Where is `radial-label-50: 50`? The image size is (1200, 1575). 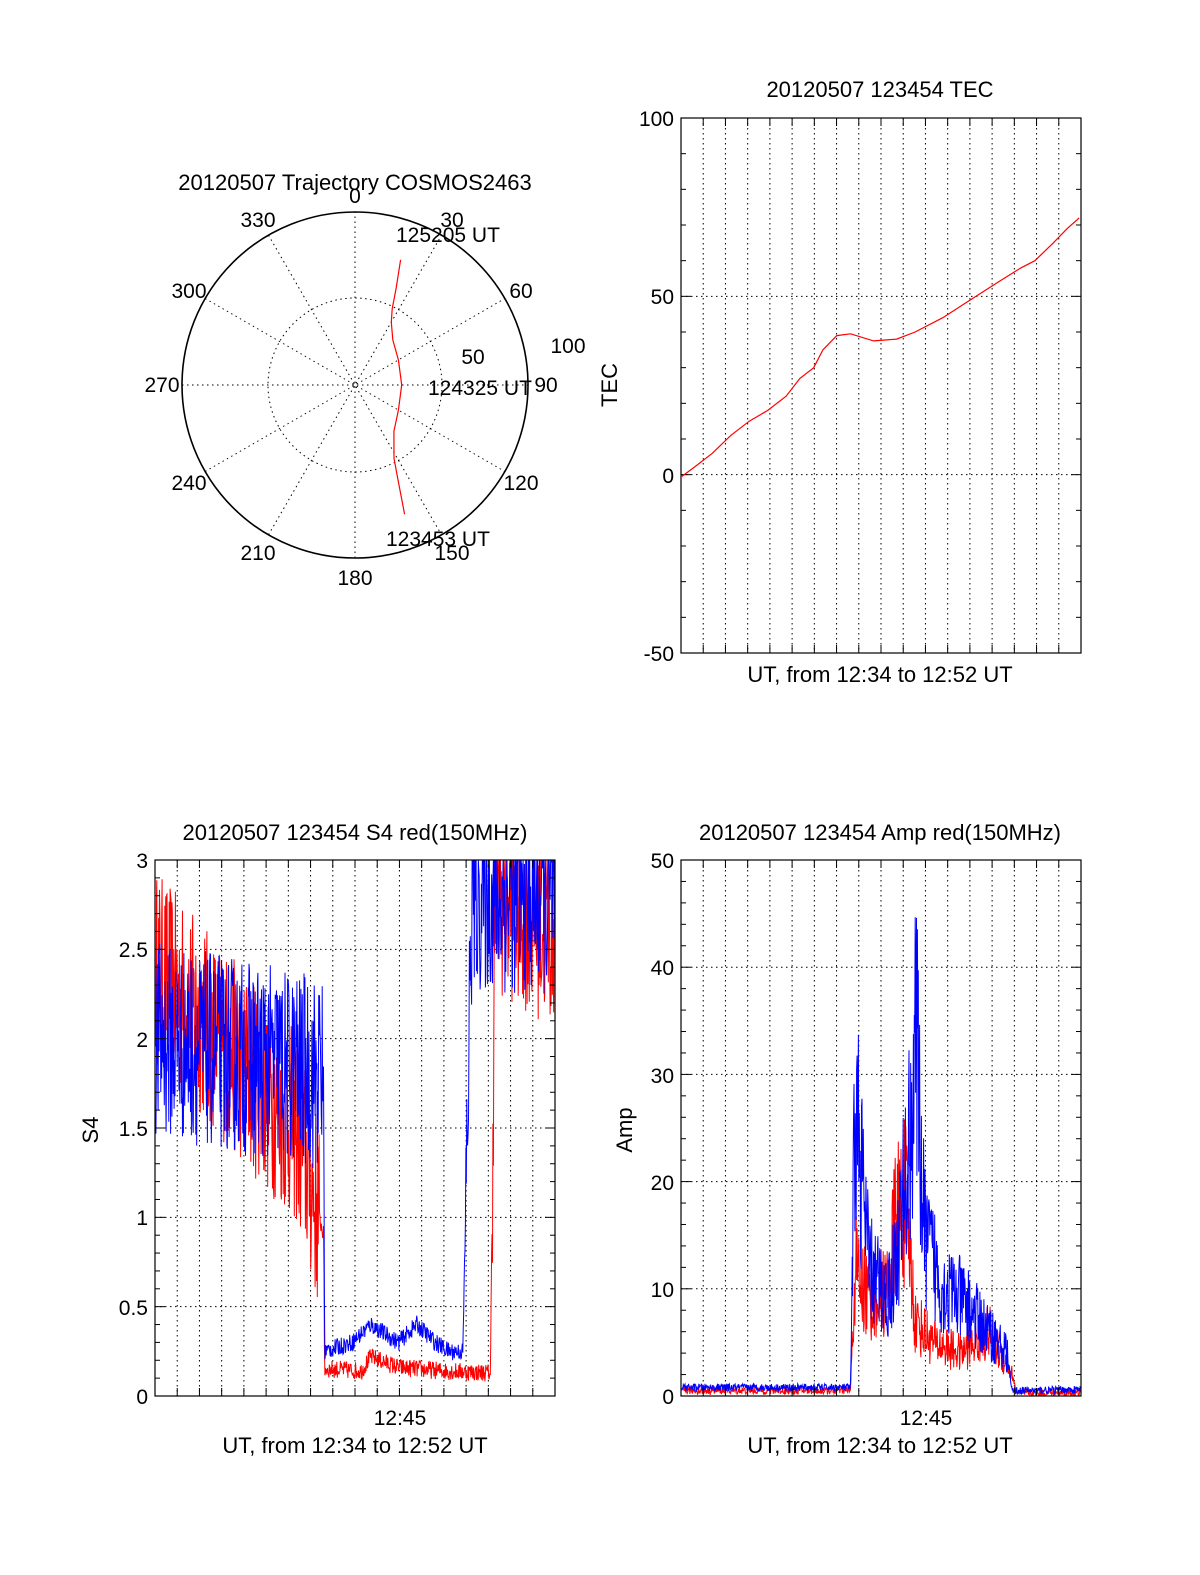
radial-label-50: 50 is located at coordinates (472, 357).